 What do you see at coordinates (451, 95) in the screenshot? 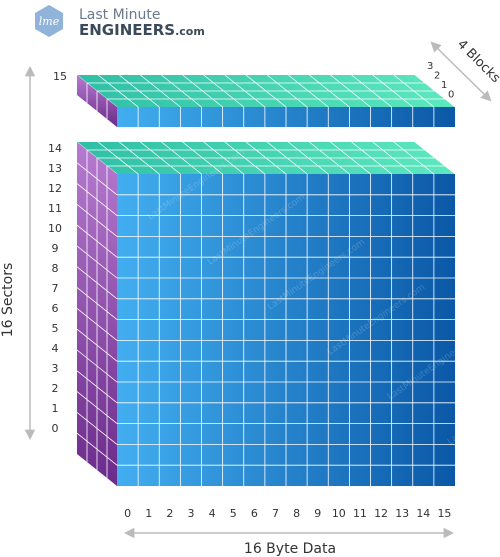
I see `block-number: 0` at bounding box center [451, 95].